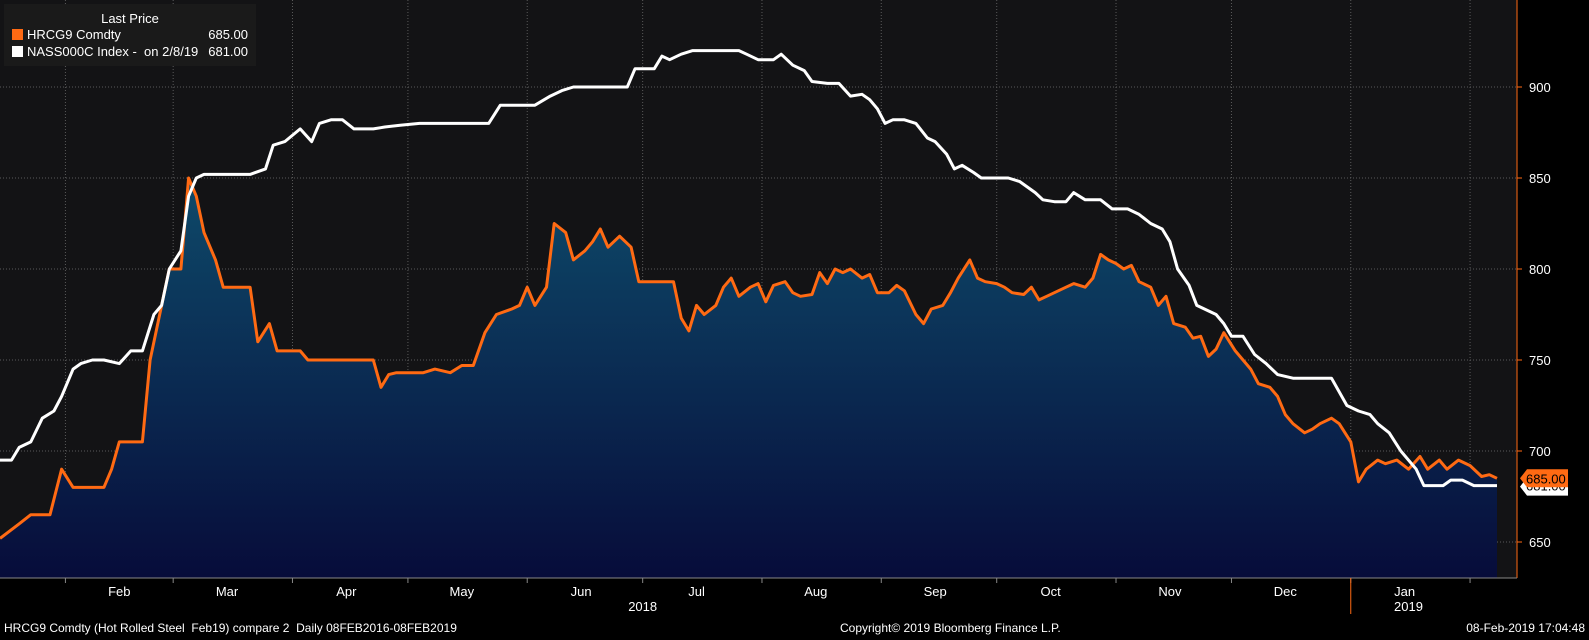  Describe the element at coordinates (228, 51) in the screenshot. I see `legend-series-value: 681.00` at that location.